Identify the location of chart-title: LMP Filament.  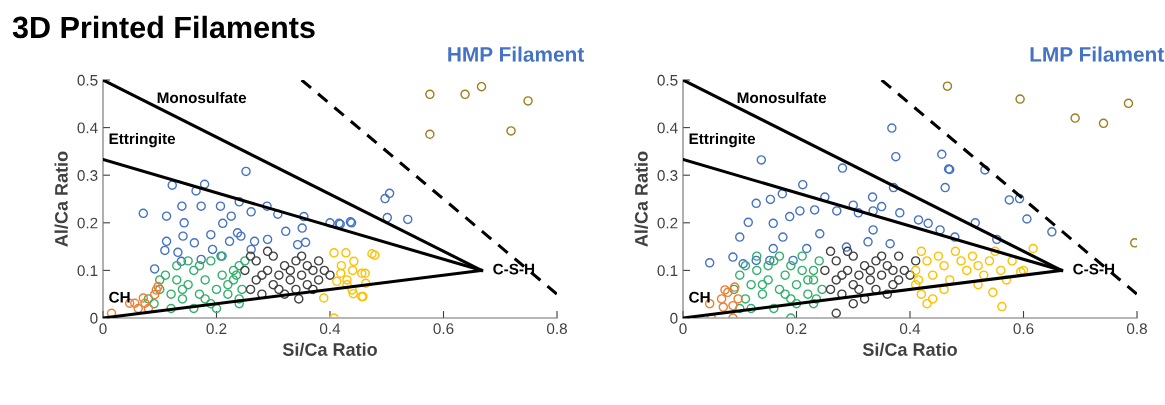
(1097, 54).